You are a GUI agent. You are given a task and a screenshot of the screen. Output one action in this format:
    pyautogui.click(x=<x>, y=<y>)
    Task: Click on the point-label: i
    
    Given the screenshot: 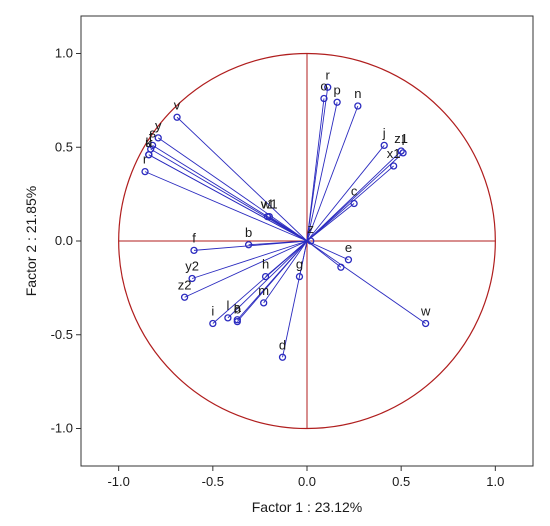 What is the action you would take?
    pyautogui.click(x=212, y=311)
    